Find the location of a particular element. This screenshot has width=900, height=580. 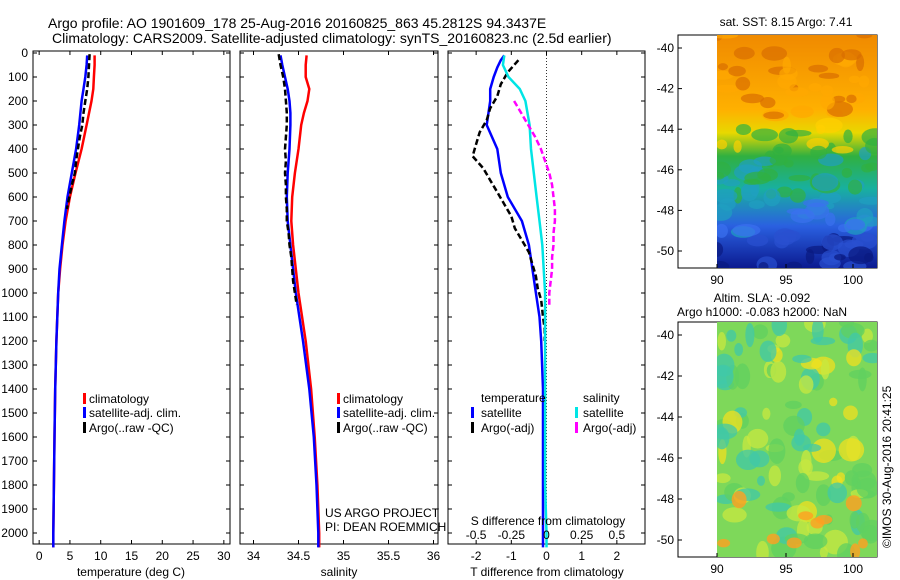

s-diff-tick-label: 0 is located at coordinates (546, 535).